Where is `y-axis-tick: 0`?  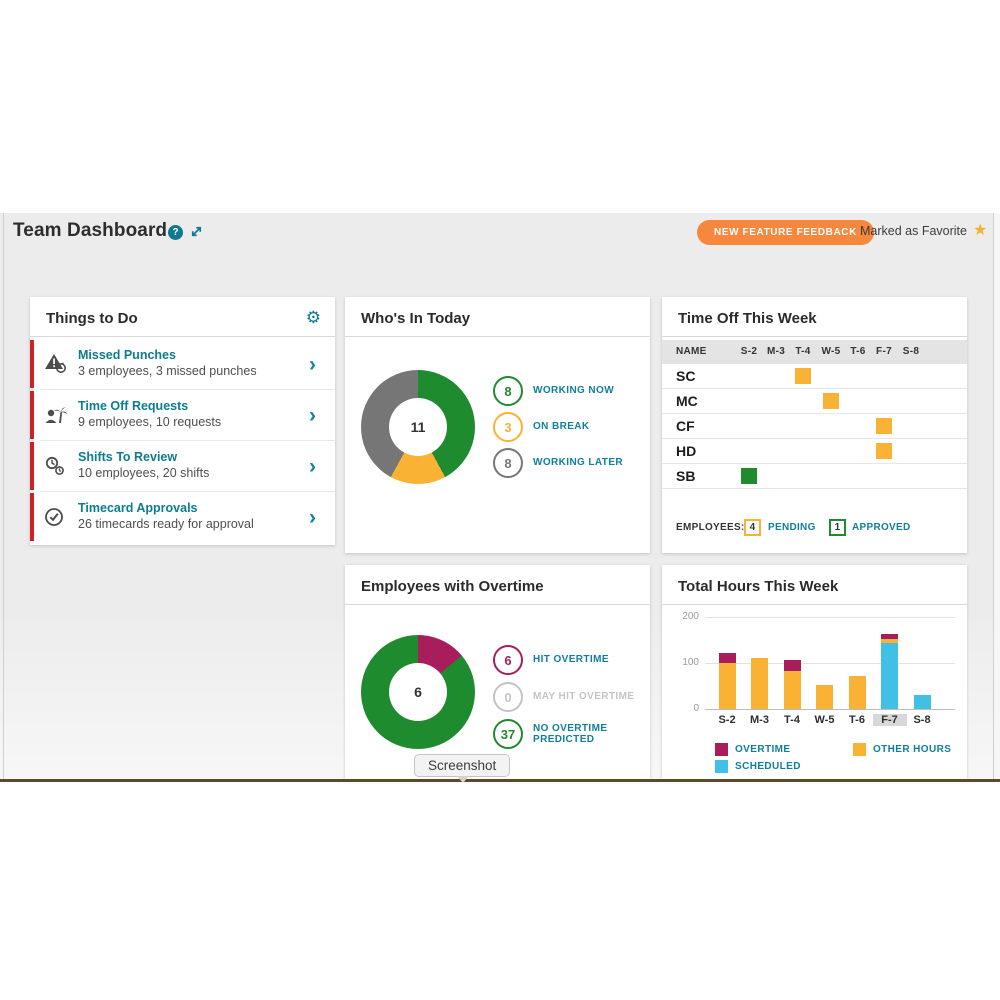
y-axis-tick: 0 is located at coordinates (696, 708).